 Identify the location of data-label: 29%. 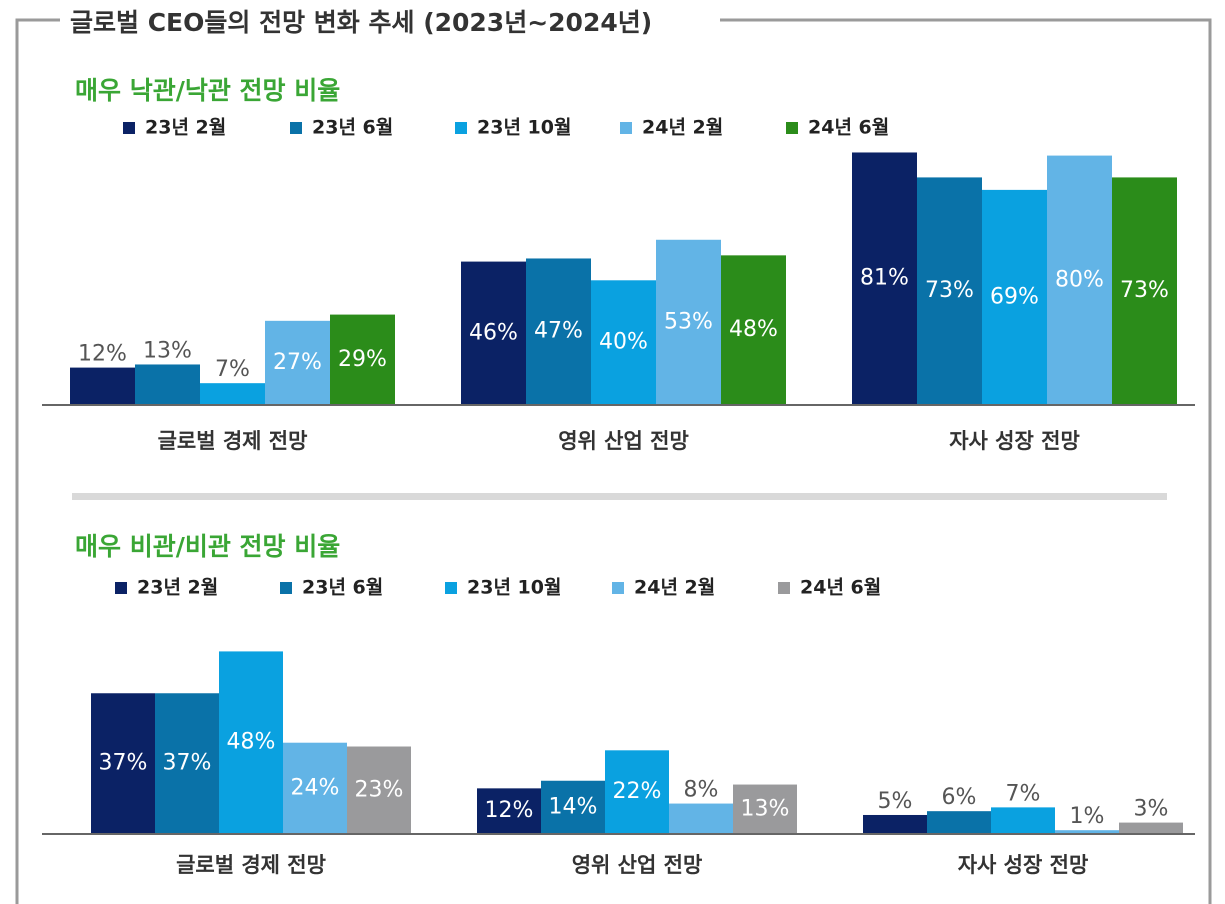
(362, 359).